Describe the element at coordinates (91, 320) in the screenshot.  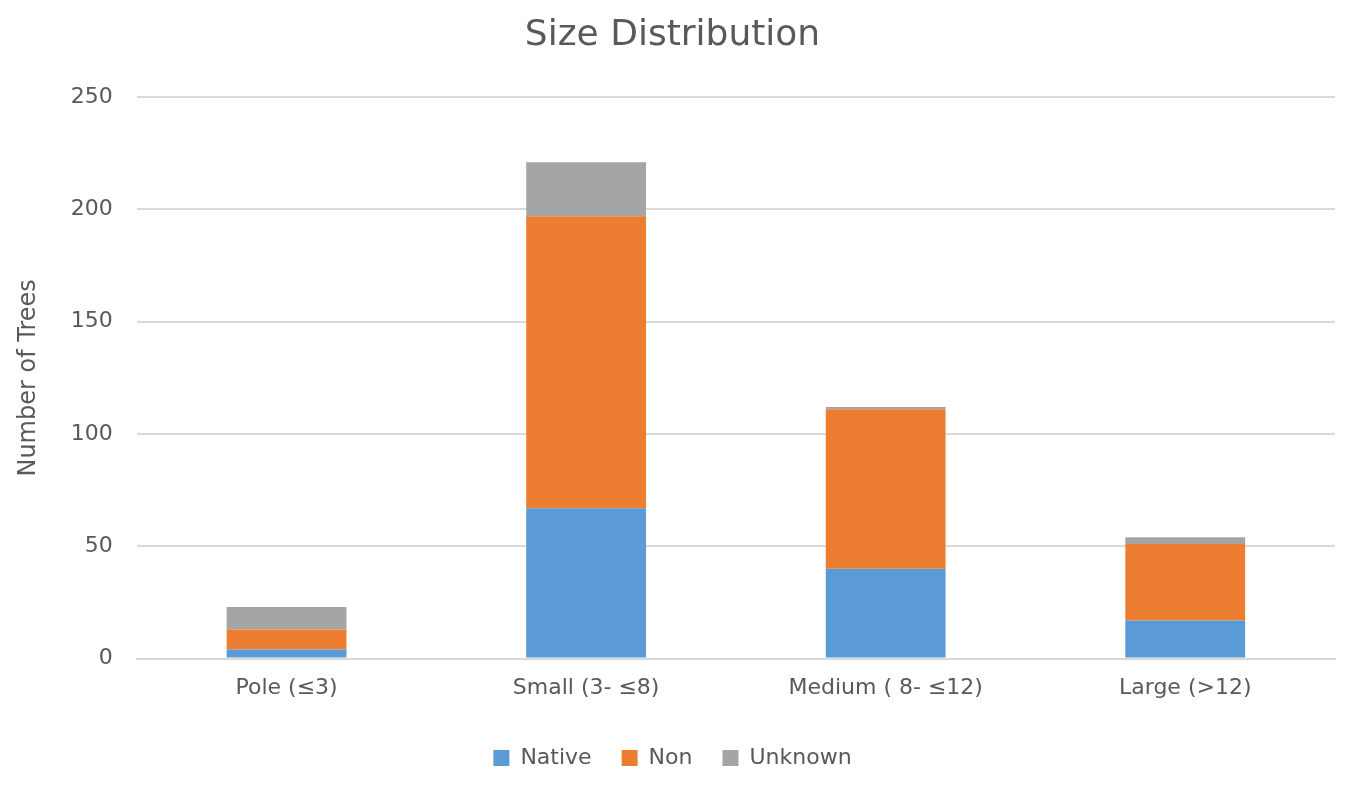
I see `y-tick-label: 150` at that location.